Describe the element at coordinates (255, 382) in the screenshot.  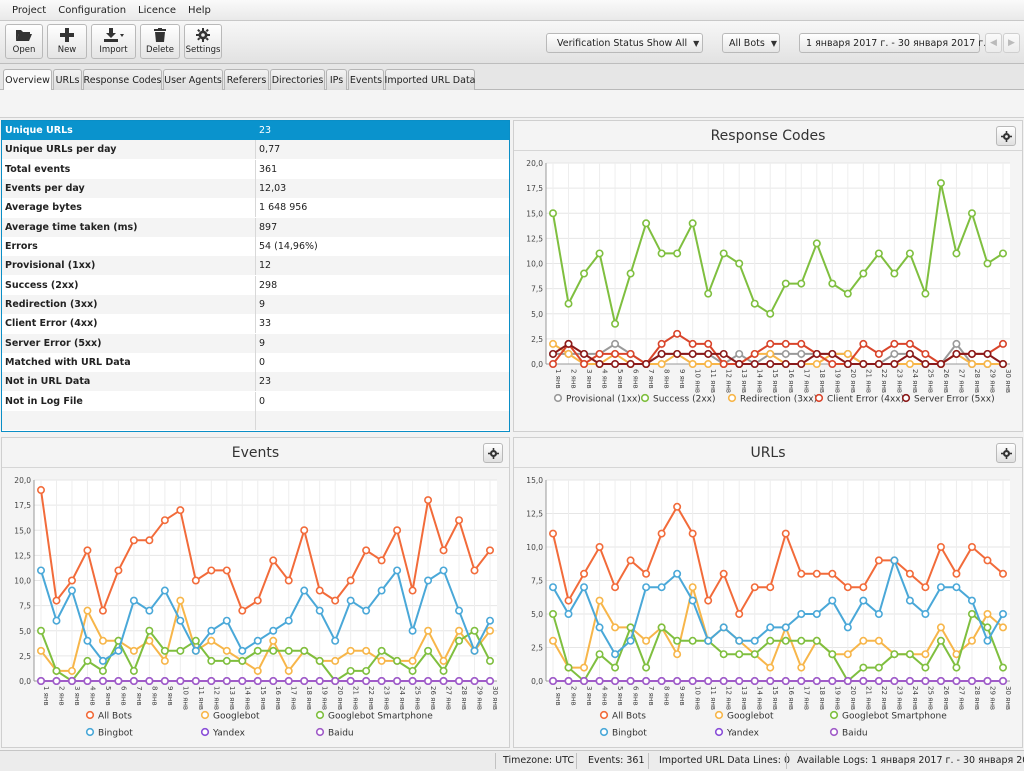
I see `stats-row: Not in URL Data 23` at that location.